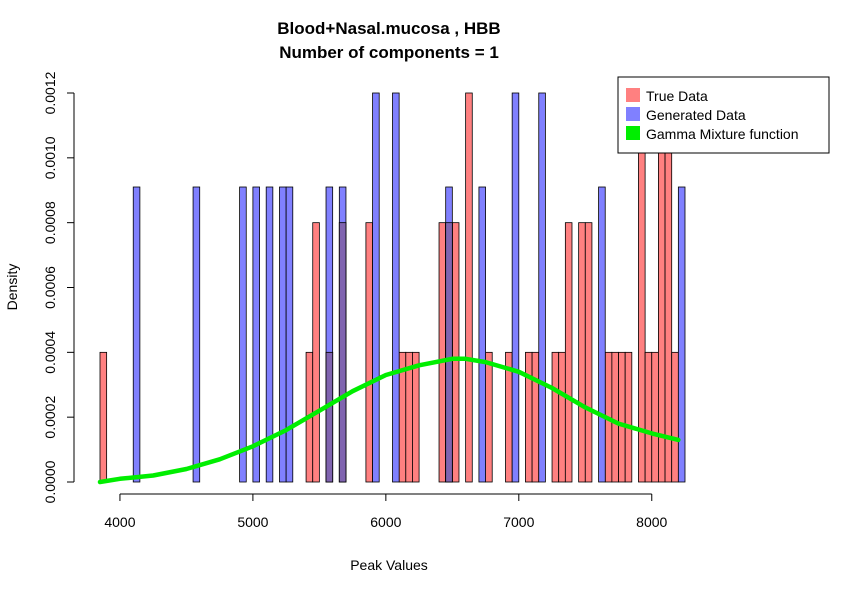 Image resolution: width=857 pixels, height=593 pixels. I want to click on x-tick-label: 6000, so click(385, 522).